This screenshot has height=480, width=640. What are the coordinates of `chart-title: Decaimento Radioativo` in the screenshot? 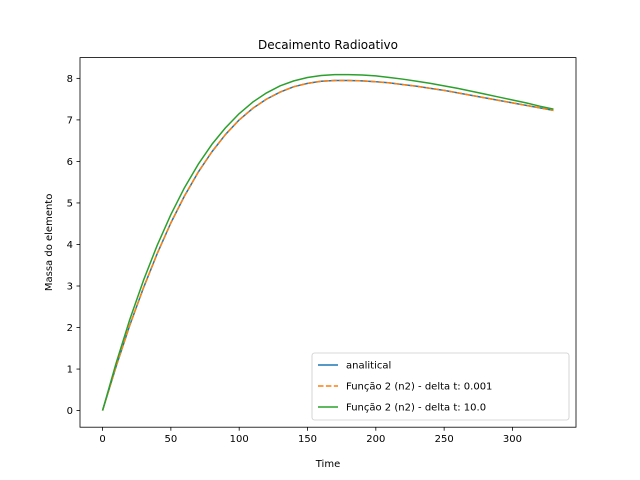 It's located at (328, 45).